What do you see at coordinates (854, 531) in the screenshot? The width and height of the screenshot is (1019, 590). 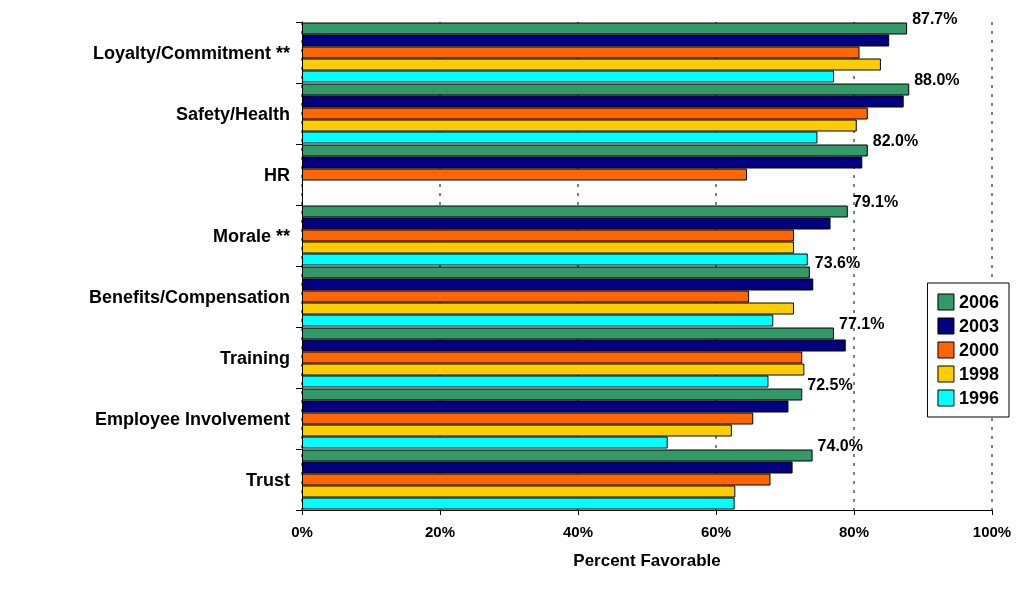 I see `x-tick-label: 80%` at bounding box center [854, 531].